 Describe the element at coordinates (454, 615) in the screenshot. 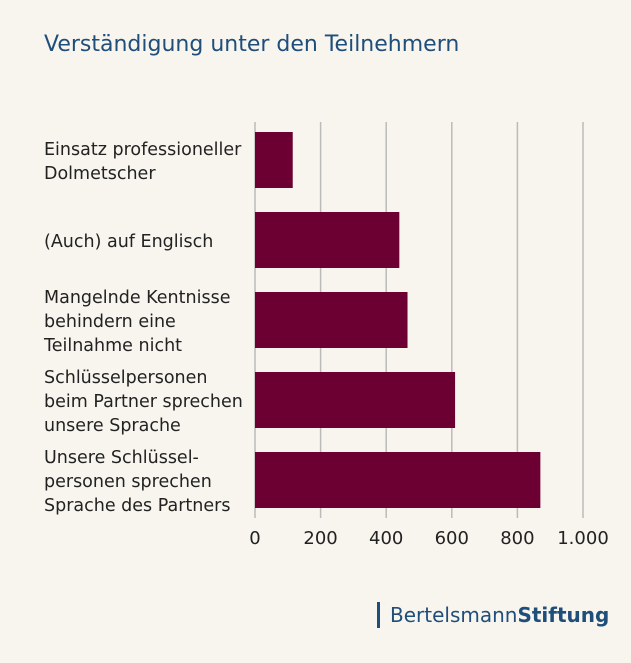

I see `logo-name: Bertelsmann` at that location.